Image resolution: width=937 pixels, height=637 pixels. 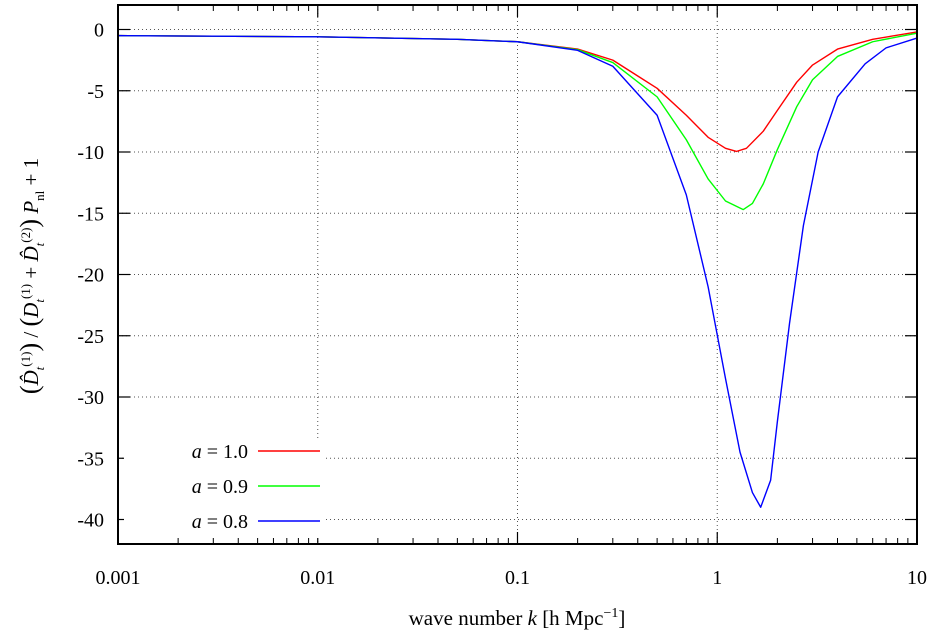 What do you see at coordinates (717, 578) in the screenshot?
I see `x-tick-label: 1` at bounding box center [717, 578].